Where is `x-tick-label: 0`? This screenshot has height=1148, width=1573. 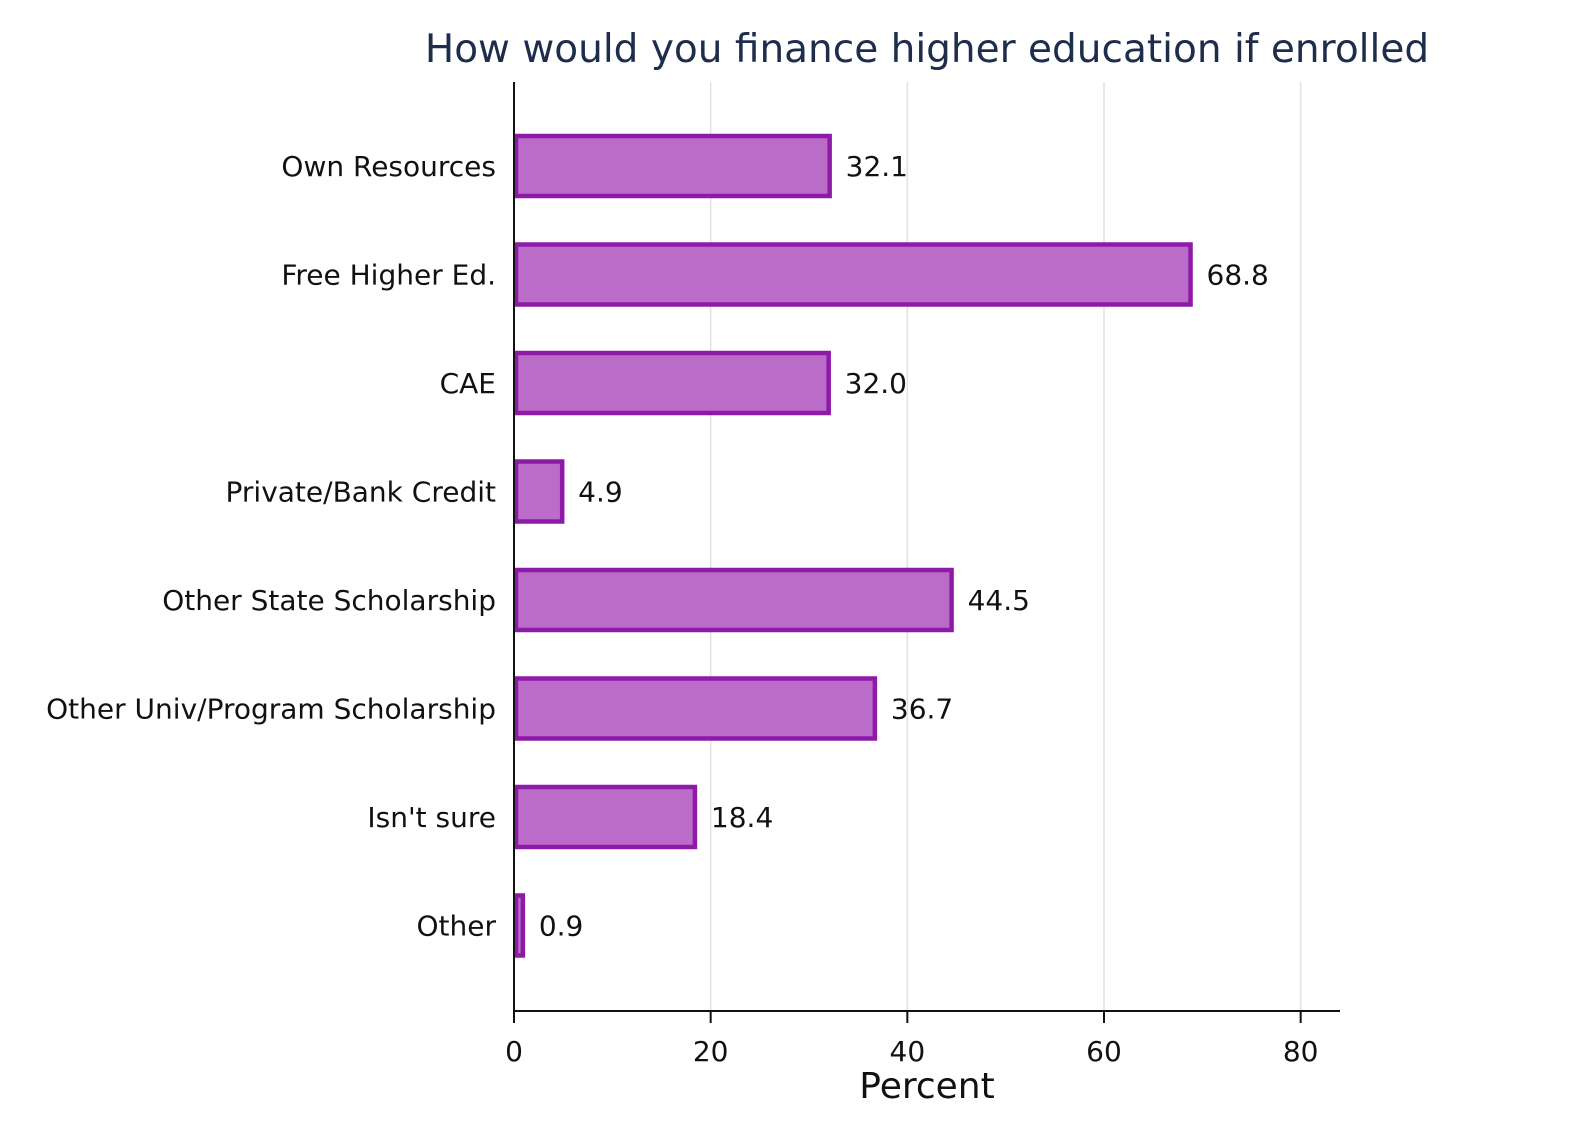
x-tick-label: 0 is located at coordinates (514, 1051).